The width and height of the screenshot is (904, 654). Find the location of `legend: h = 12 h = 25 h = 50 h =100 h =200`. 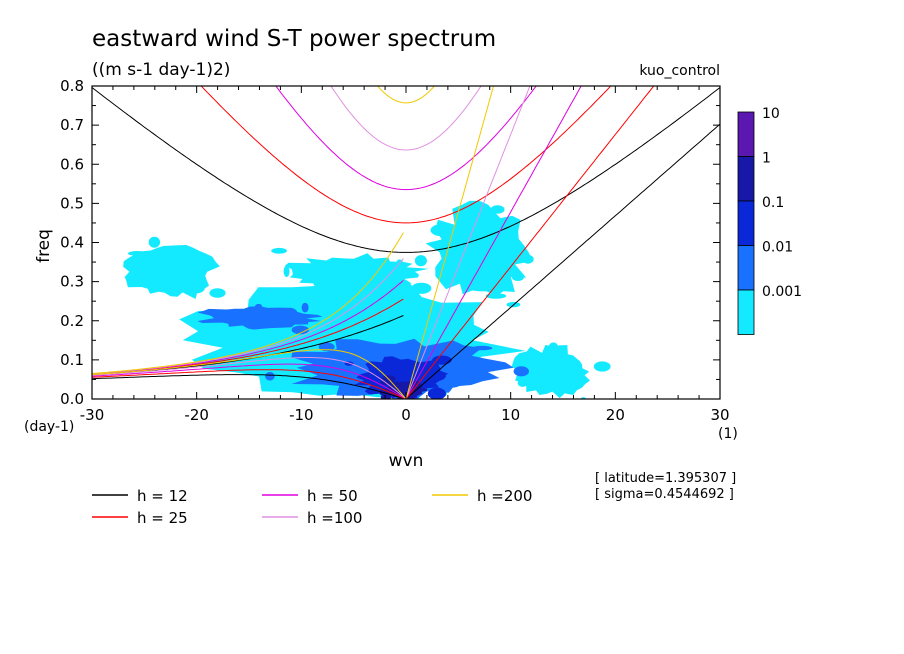

legend: h = 12 h = 25 h = 50 h =100 h =200 is located at coordinates (312, 507).